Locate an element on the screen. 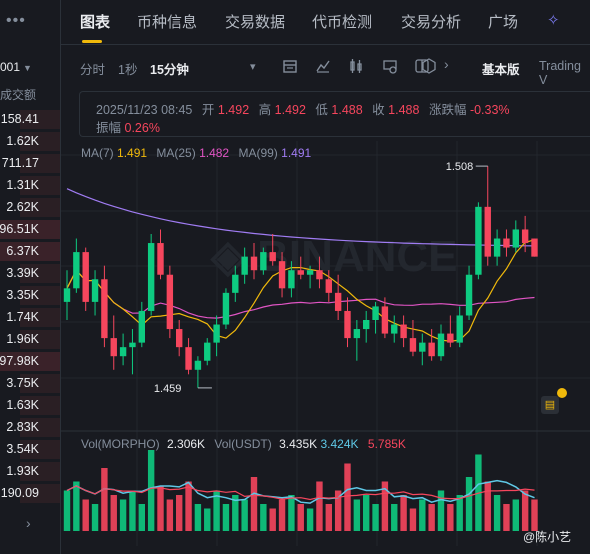  calendar-icon is located at coordinates (290, 66).